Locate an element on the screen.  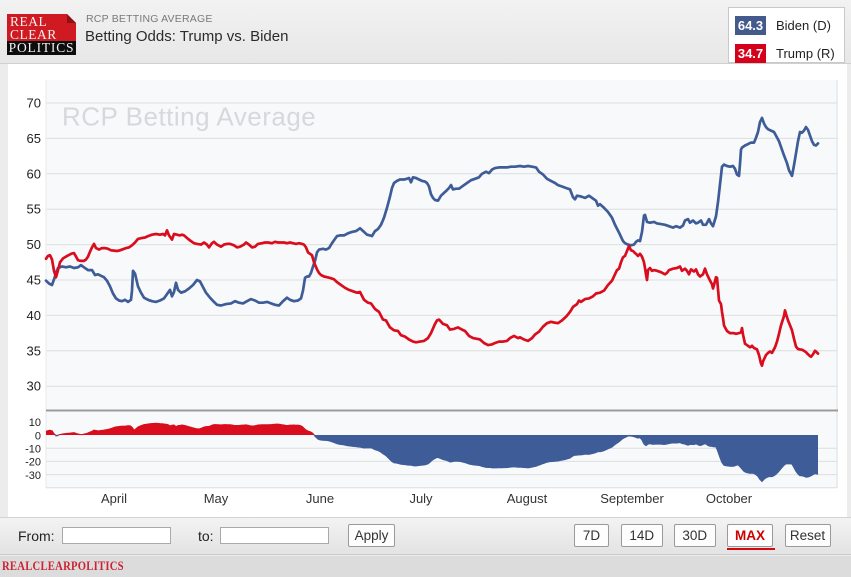
svg-text: 45 is located at coordinates (34, 280).